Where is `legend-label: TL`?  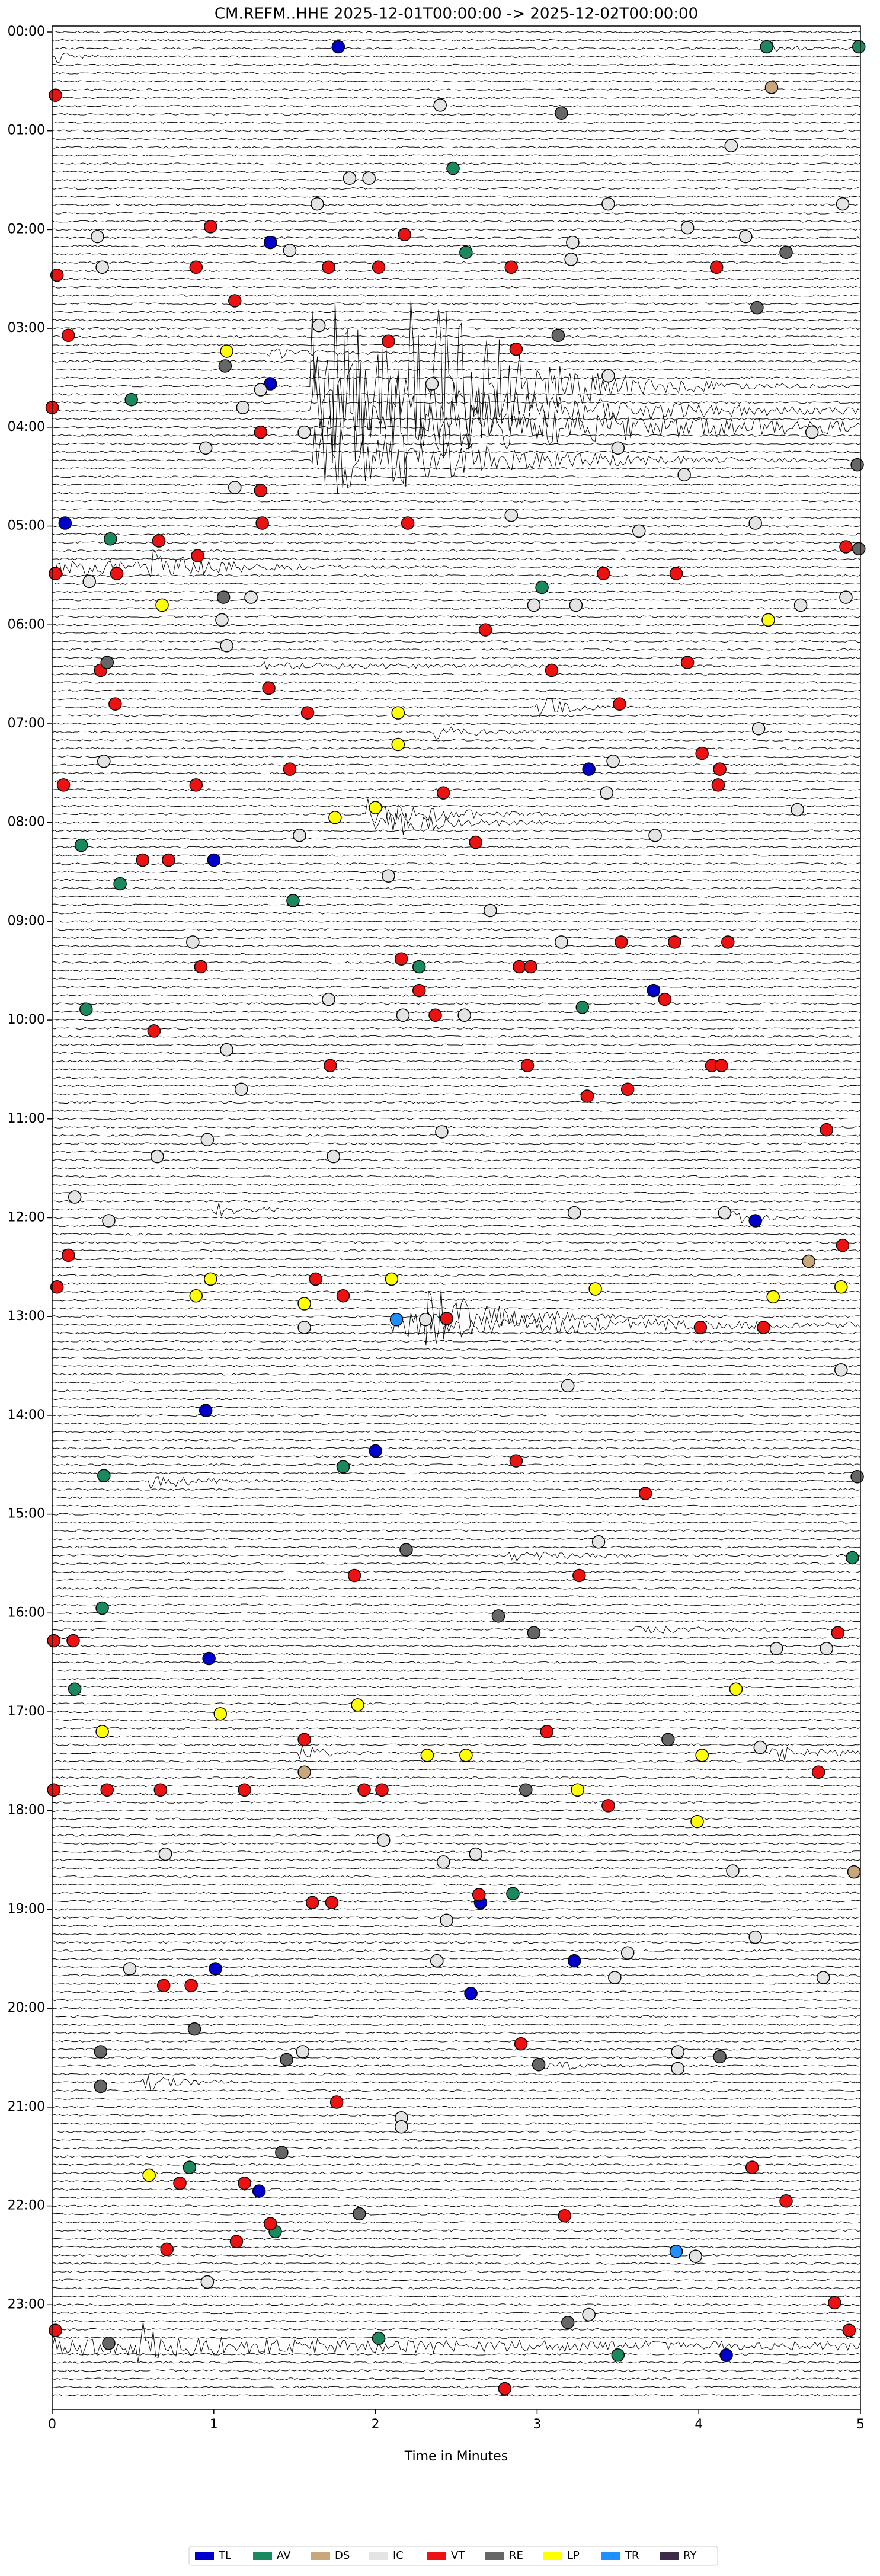
legend-label: TL is located at coordinates (224, 2555).